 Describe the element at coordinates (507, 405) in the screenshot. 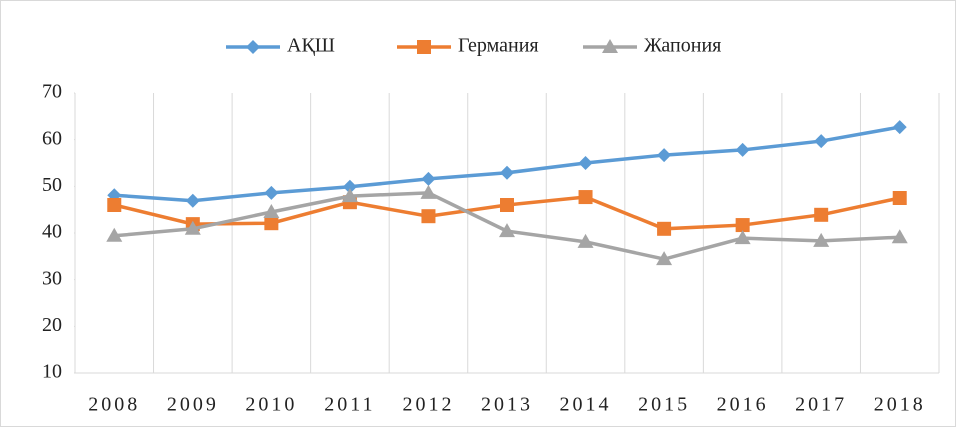

I see `x-tick-label: 2013` at that location.